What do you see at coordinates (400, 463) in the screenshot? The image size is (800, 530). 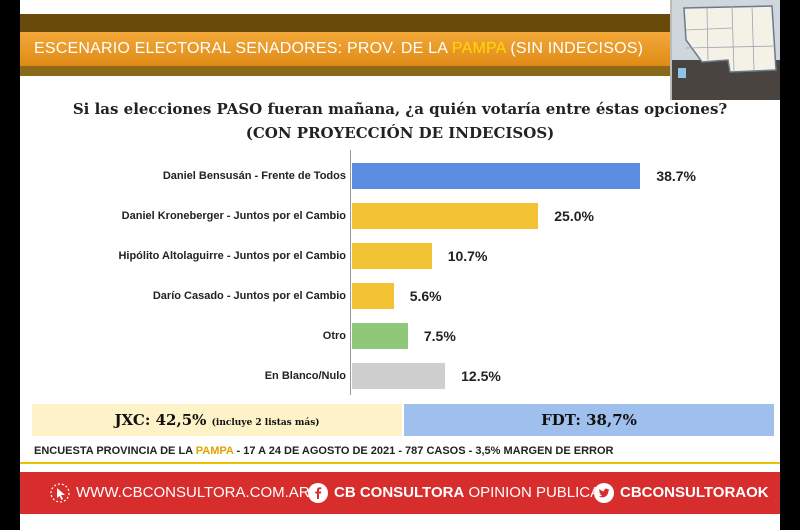 I see `footer-divider` at bounding box center [400, 463].